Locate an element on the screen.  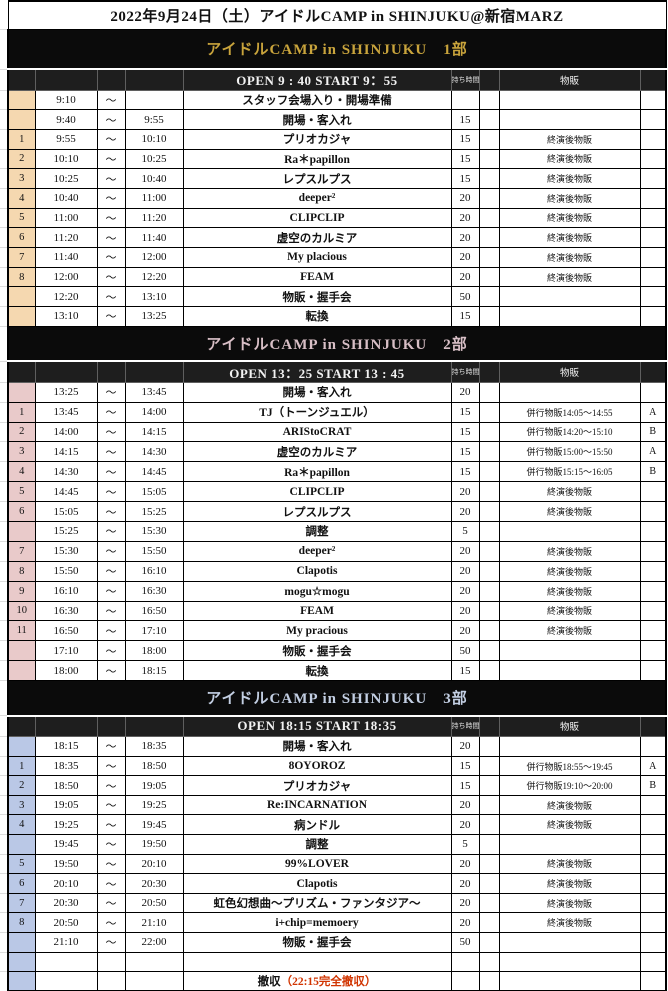
end-time: 12:00 is located at coordinates (154, 257).